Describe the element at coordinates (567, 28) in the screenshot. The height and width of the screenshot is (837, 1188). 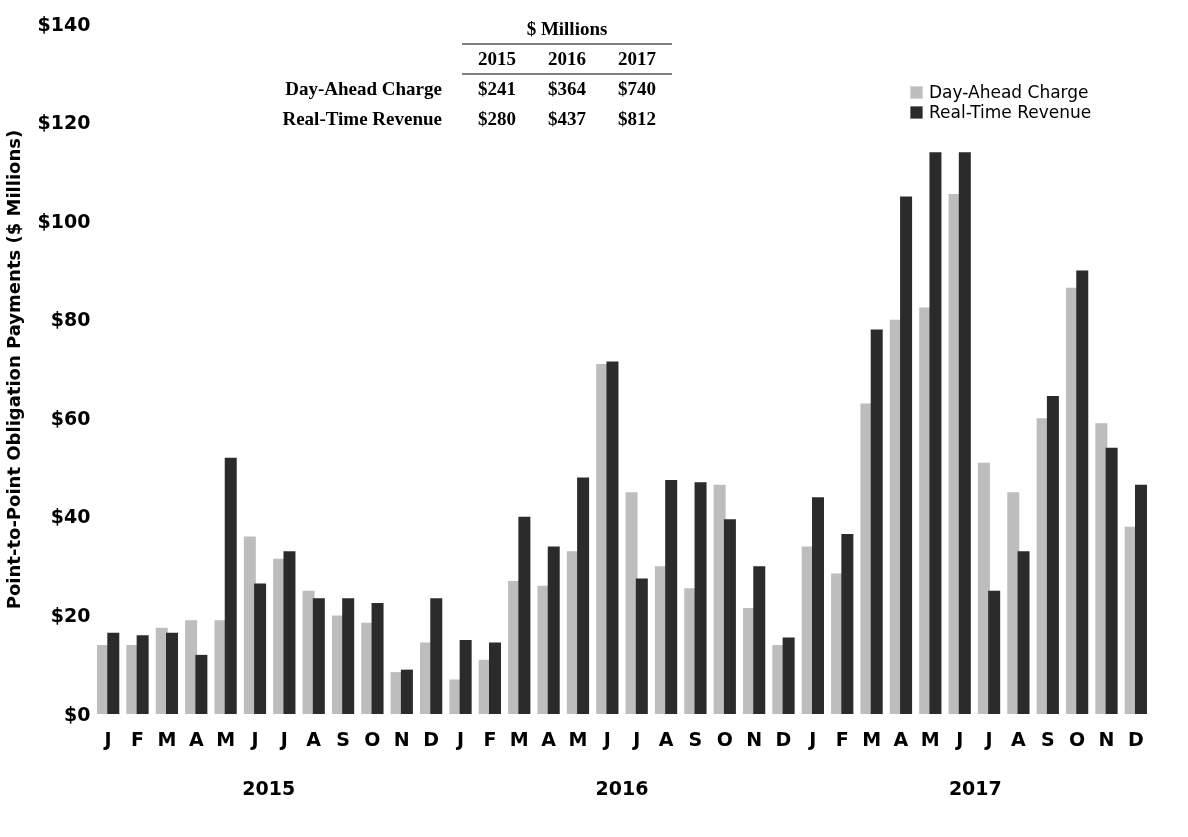
I see `annotation: $ Millions` at that location.